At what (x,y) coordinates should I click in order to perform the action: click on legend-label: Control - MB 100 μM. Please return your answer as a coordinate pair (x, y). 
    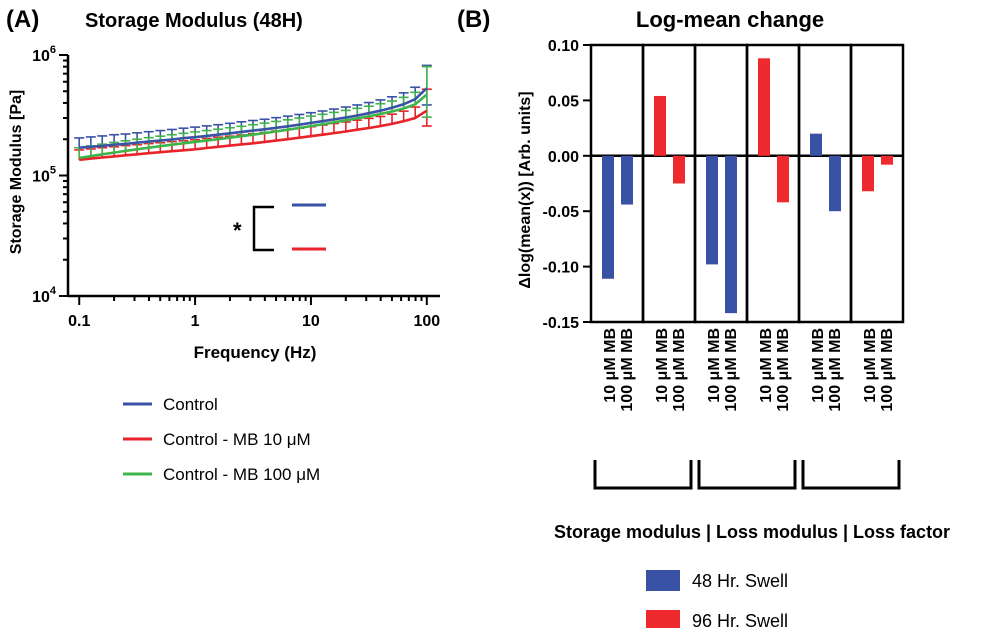
    Looking at the image, I should click on (241, 474).